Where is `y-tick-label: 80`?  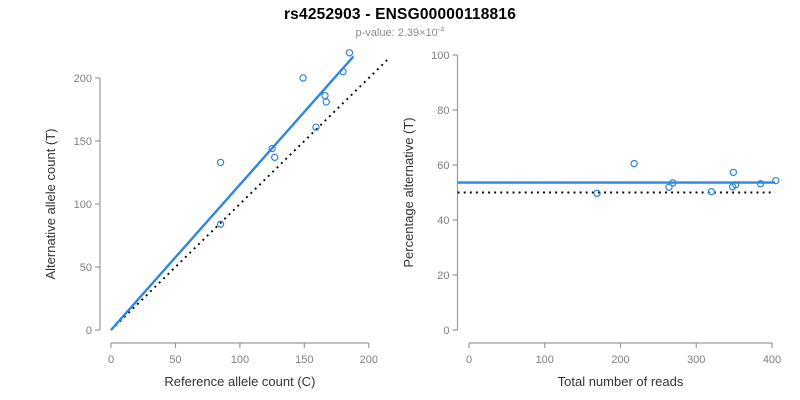 y-tick-label: 80 is located at coordinates (443, 111).